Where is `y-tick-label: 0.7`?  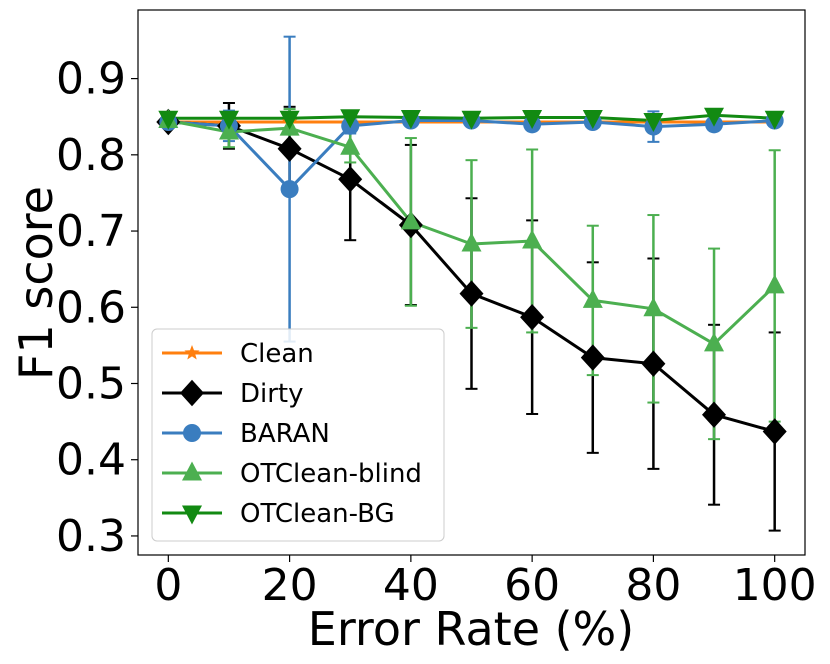
y-tick-label: 0.7 is located at coordinates (91, 231).